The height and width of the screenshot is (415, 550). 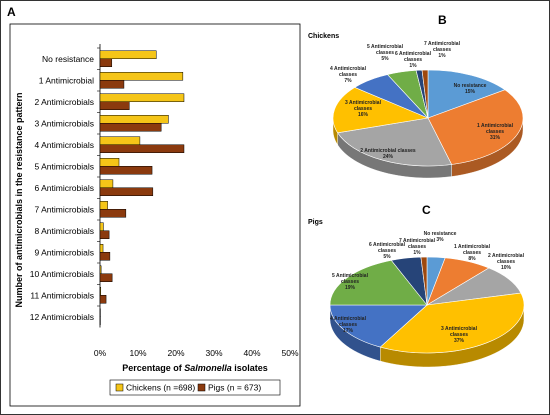 What do you see at coordinates (11, 12) in the screenshot?
I see `panel-a-letter: A` at bounding box center [11, 12].